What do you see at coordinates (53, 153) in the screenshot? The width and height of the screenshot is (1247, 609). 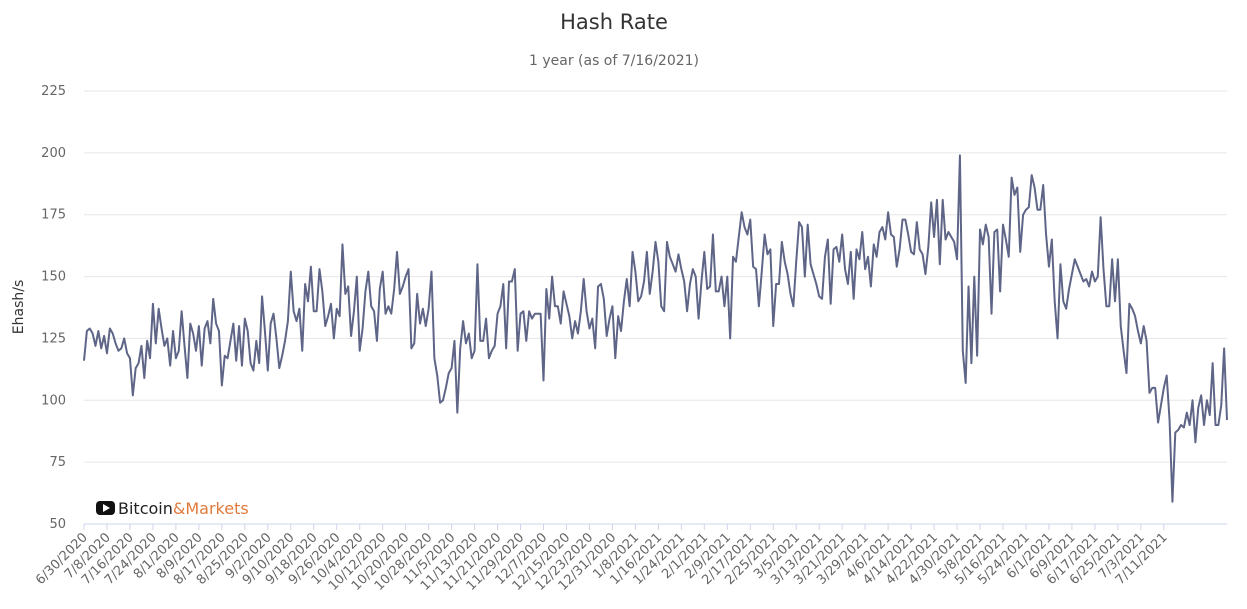 I see `y-tick-label: 200` at bounding box center [53, 153].